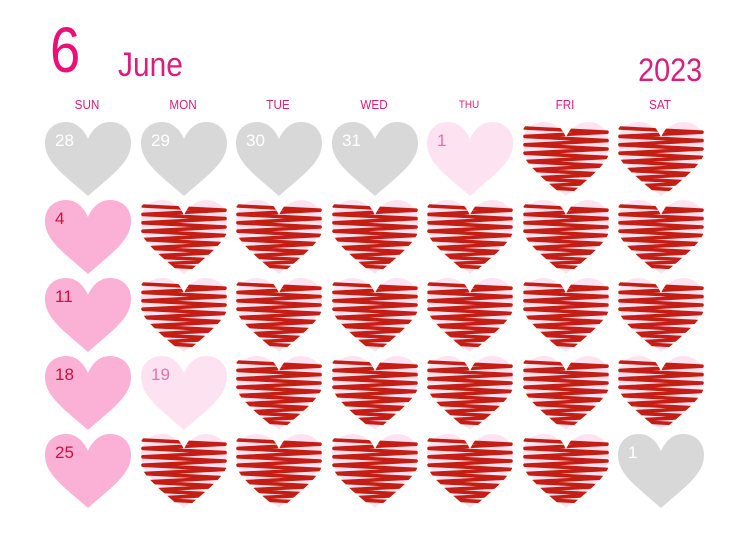 The width and height of the screenshot is (750, 551). I want to click on day-cell: 9, so click(566, 237).